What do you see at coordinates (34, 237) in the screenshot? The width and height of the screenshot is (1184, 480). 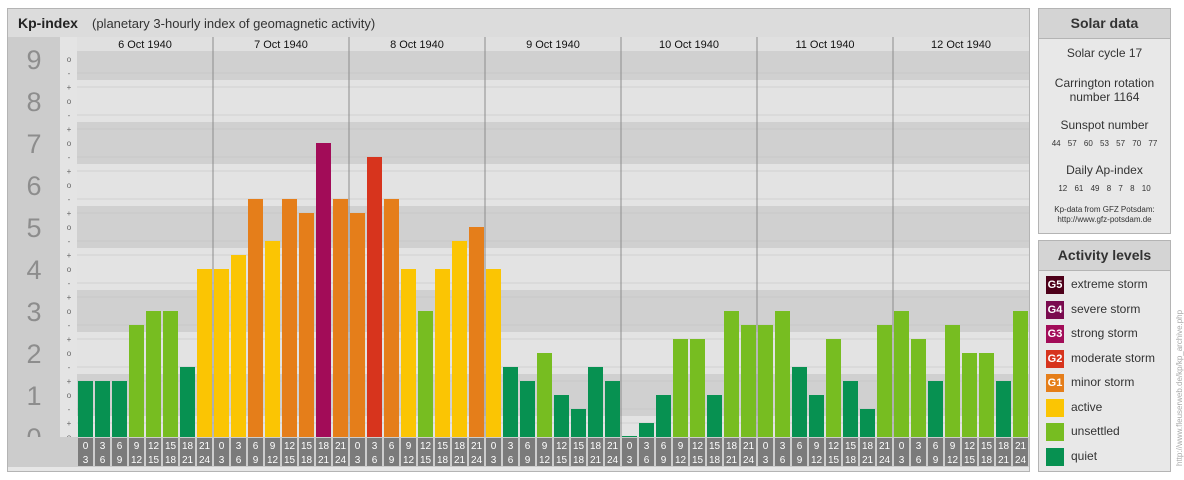 I see `y-axis-column` at bounding box center [34, 237].